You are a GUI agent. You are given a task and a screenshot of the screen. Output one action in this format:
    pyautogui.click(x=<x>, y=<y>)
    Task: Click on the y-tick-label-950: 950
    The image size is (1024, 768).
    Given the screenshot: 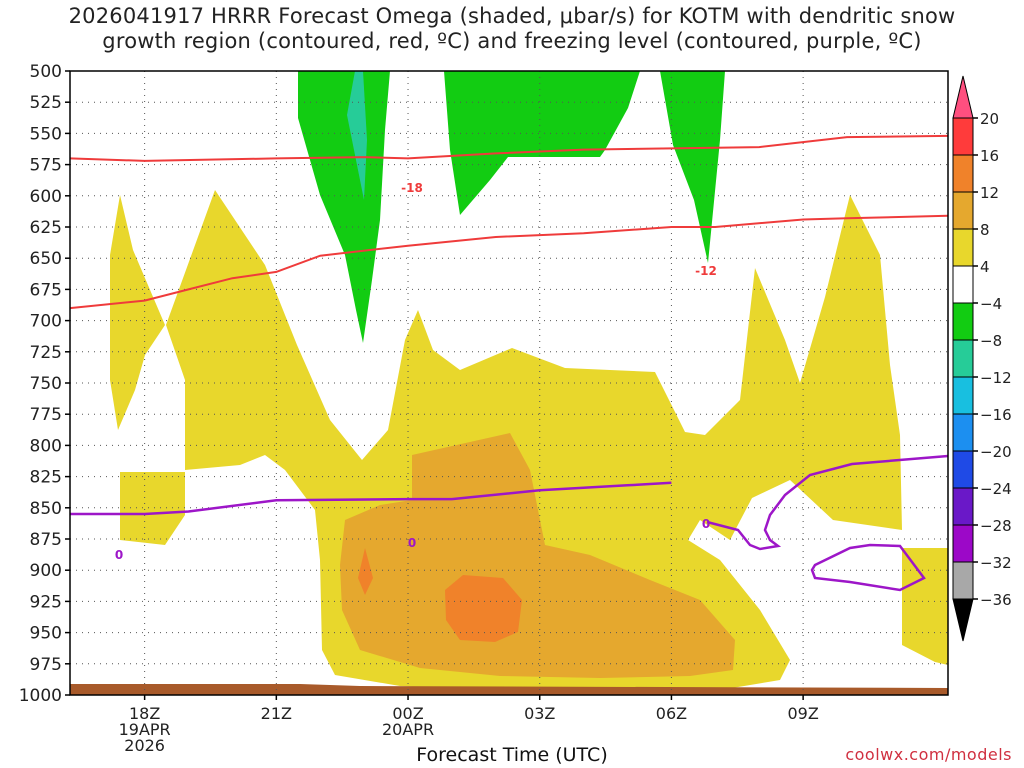 What is the action you would take?
    pyautogui.click(x=46, y=634)
    